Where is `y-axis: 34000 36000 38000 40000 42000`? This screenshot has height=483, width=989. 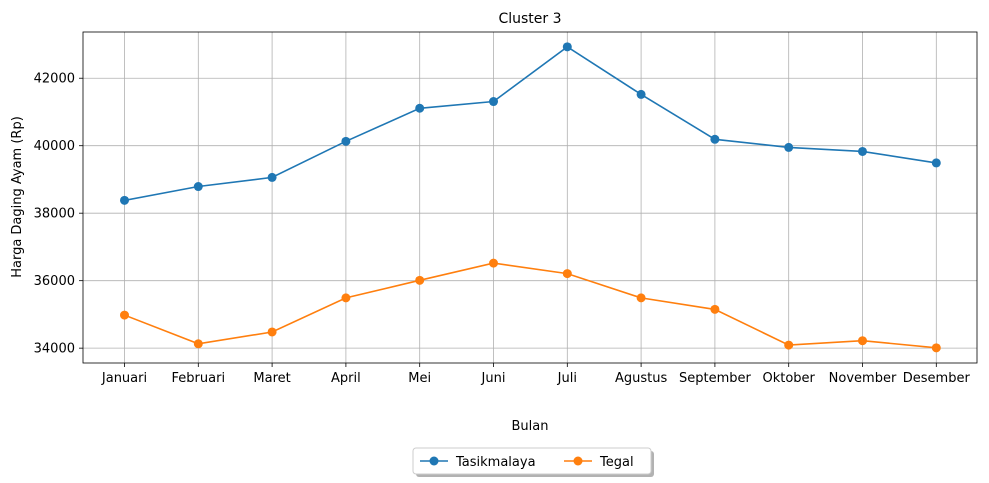
y-axis: 34000 36000 38000 40000 42000 is located at coordinates (58, 214).